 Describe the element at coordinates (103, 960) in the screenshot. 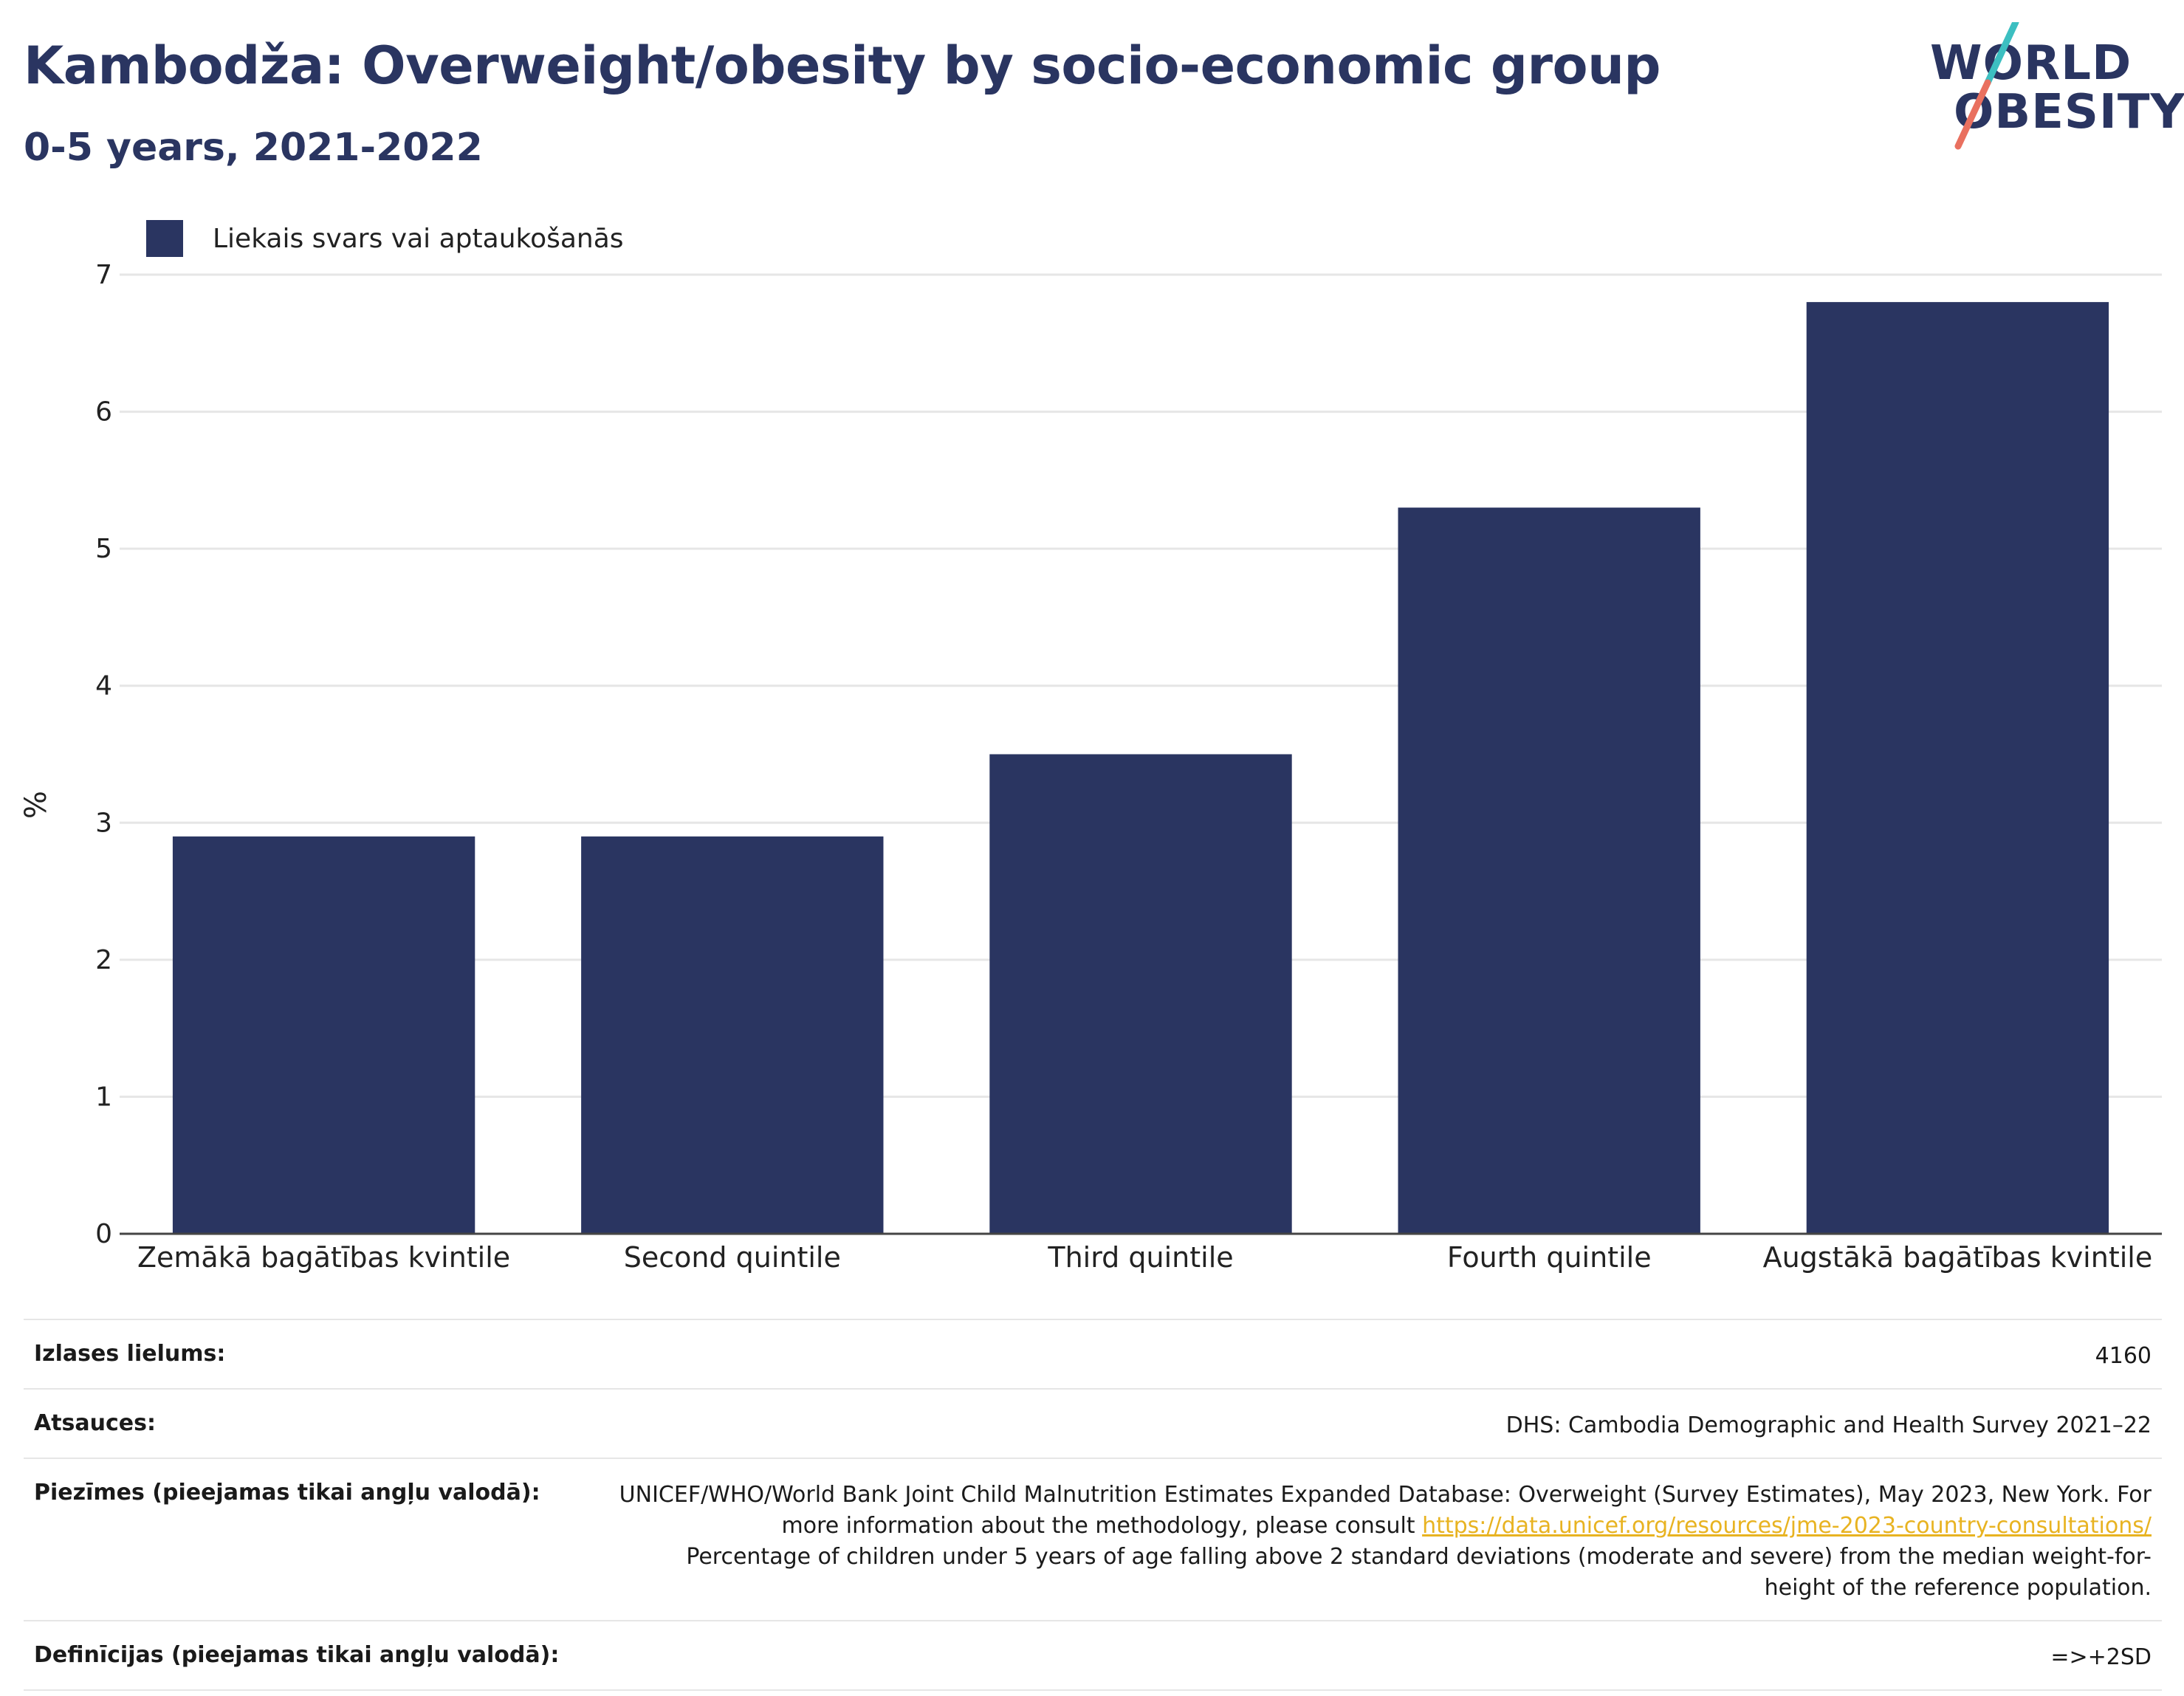

I see `y-tick-label: 2` at that location.